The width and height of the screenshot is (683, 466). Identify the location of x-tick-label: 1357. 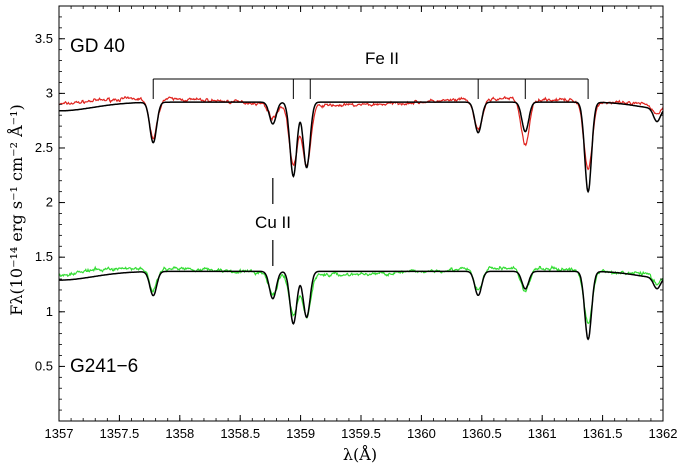
(59, 433).